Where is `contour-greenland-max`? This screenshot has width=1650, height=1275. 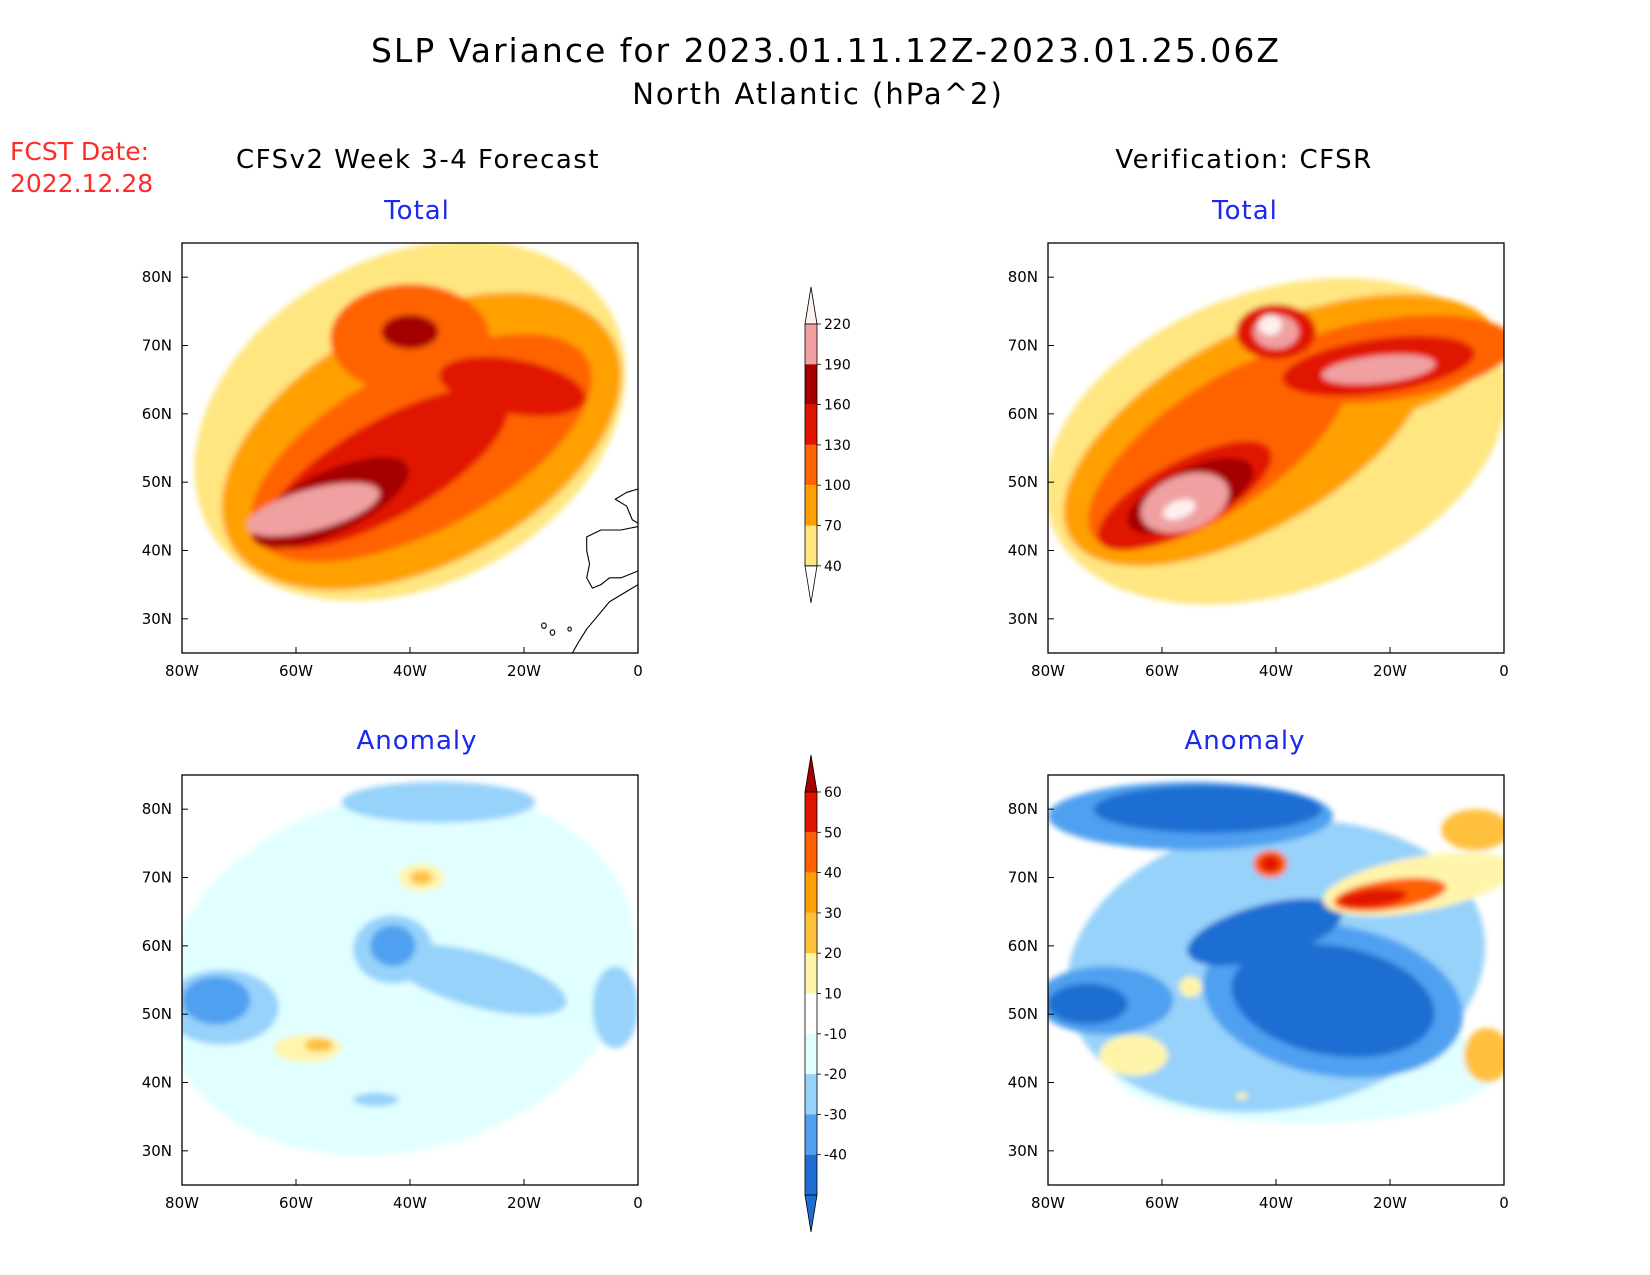 contour-greenland-max is located at coordinates (410, 331).